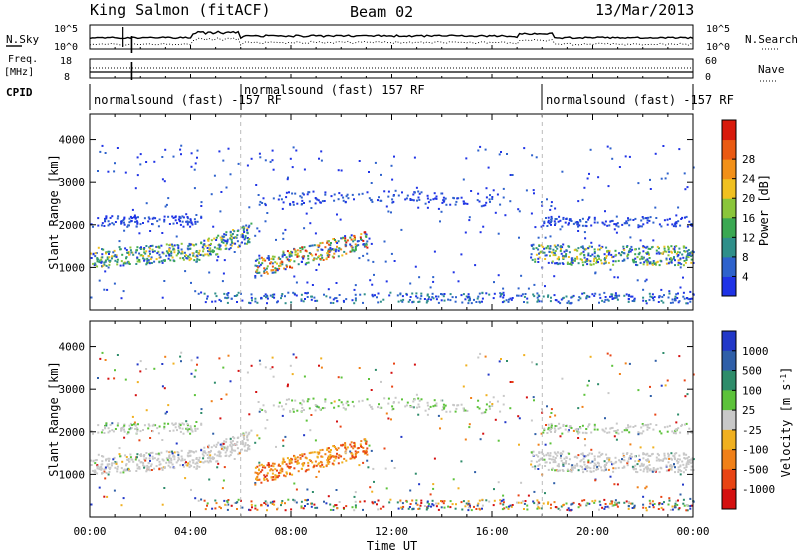  I want to click on cpid-segment-3: normalsound (fast) -157 RF, so click(640, 100).